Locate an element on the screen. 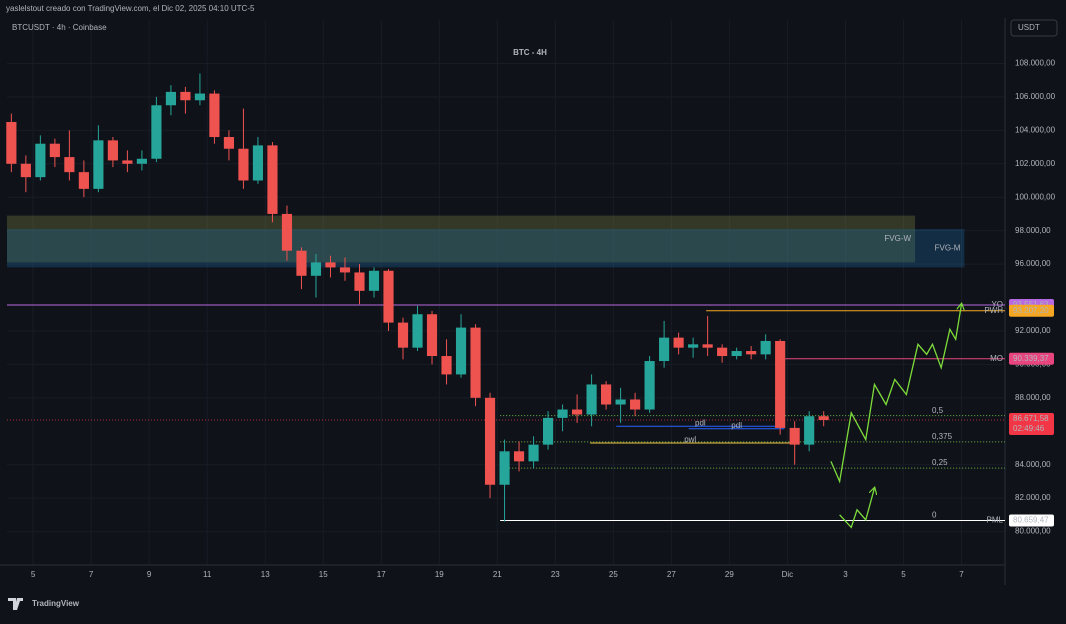 This screenshot has height=624, width=1066. countdown-text: 02:49:46 is located at coordinates (1029, 428).